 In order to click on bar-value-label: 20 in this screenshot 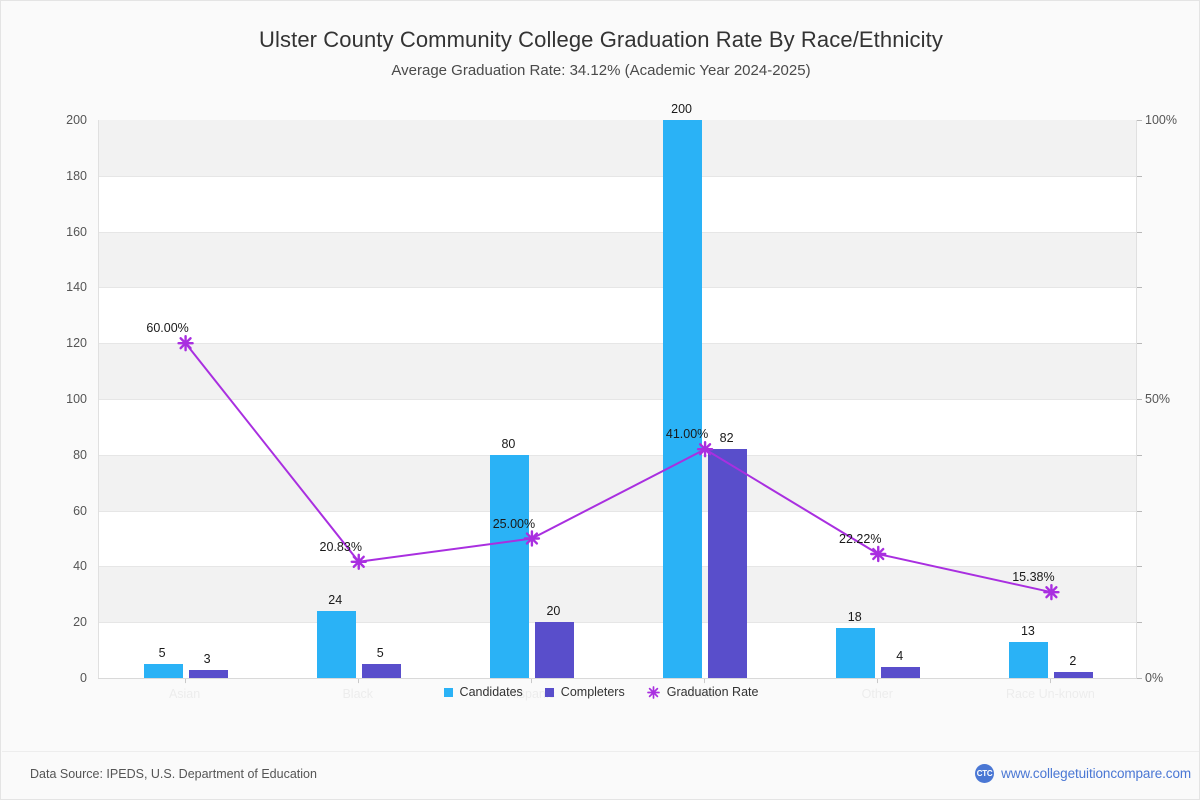, I will do `click(553, 611)`.